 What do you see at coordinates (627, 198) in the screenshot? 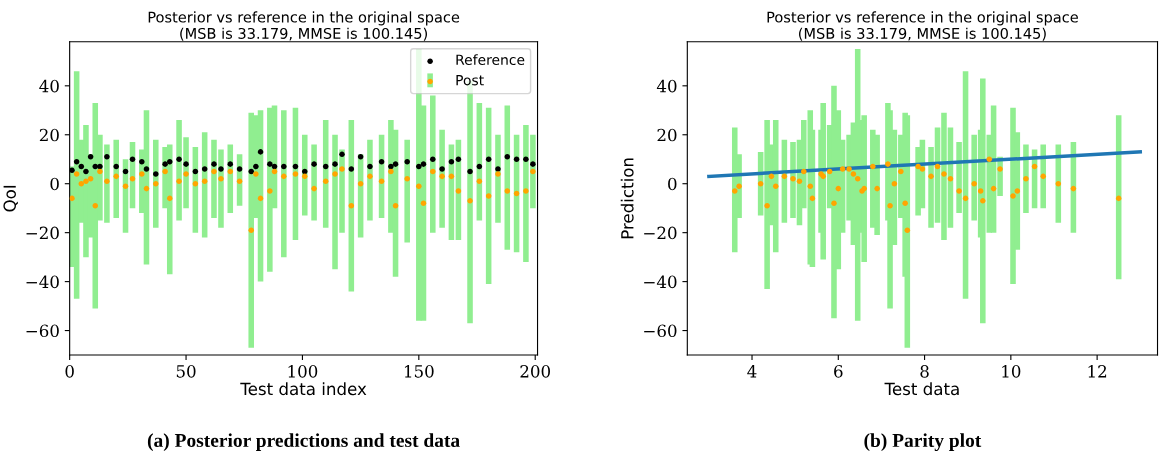
I see `y-axis-title: Prediction` at bounding box center [627, 198].